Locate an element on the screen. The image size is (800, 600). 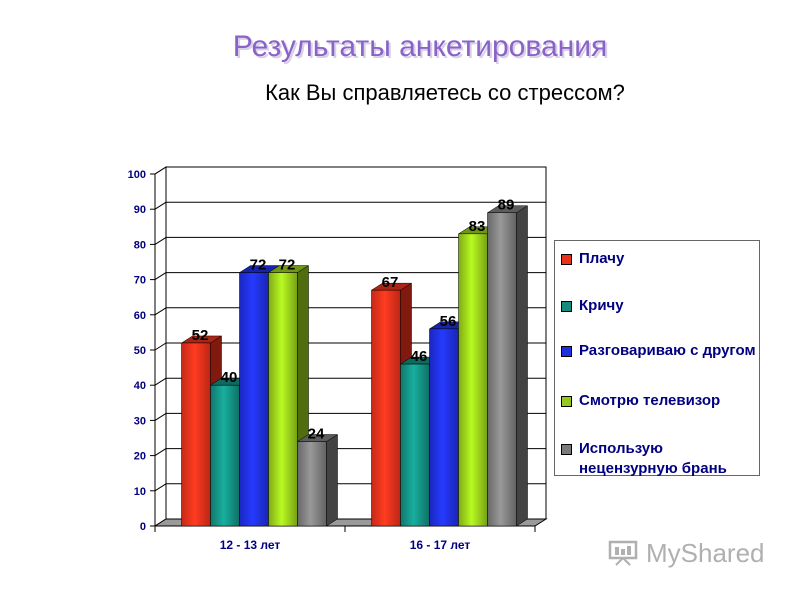
y-tick-label: 60 is located at coordinates (140, 316).